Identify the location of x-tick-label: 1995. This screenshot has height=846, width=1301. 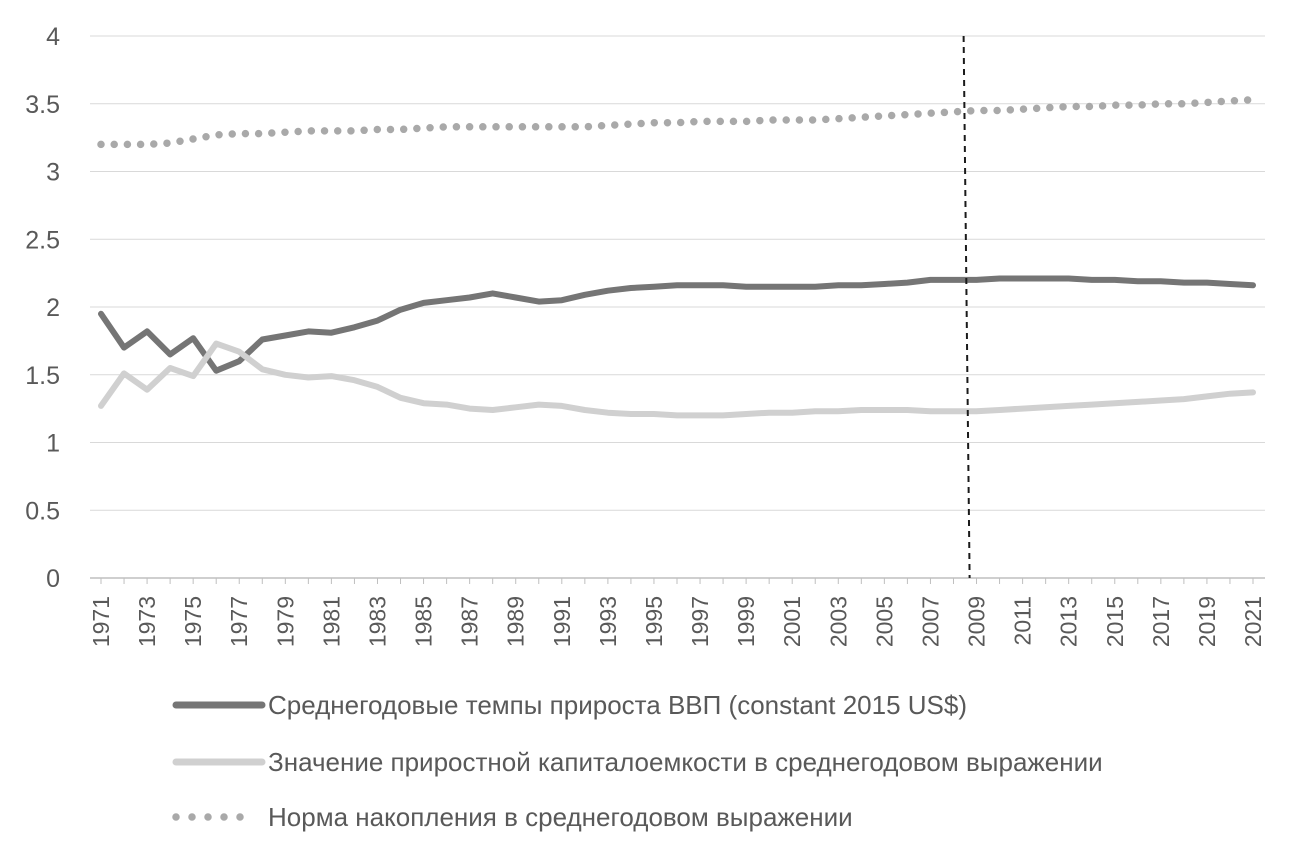
(654, 621).